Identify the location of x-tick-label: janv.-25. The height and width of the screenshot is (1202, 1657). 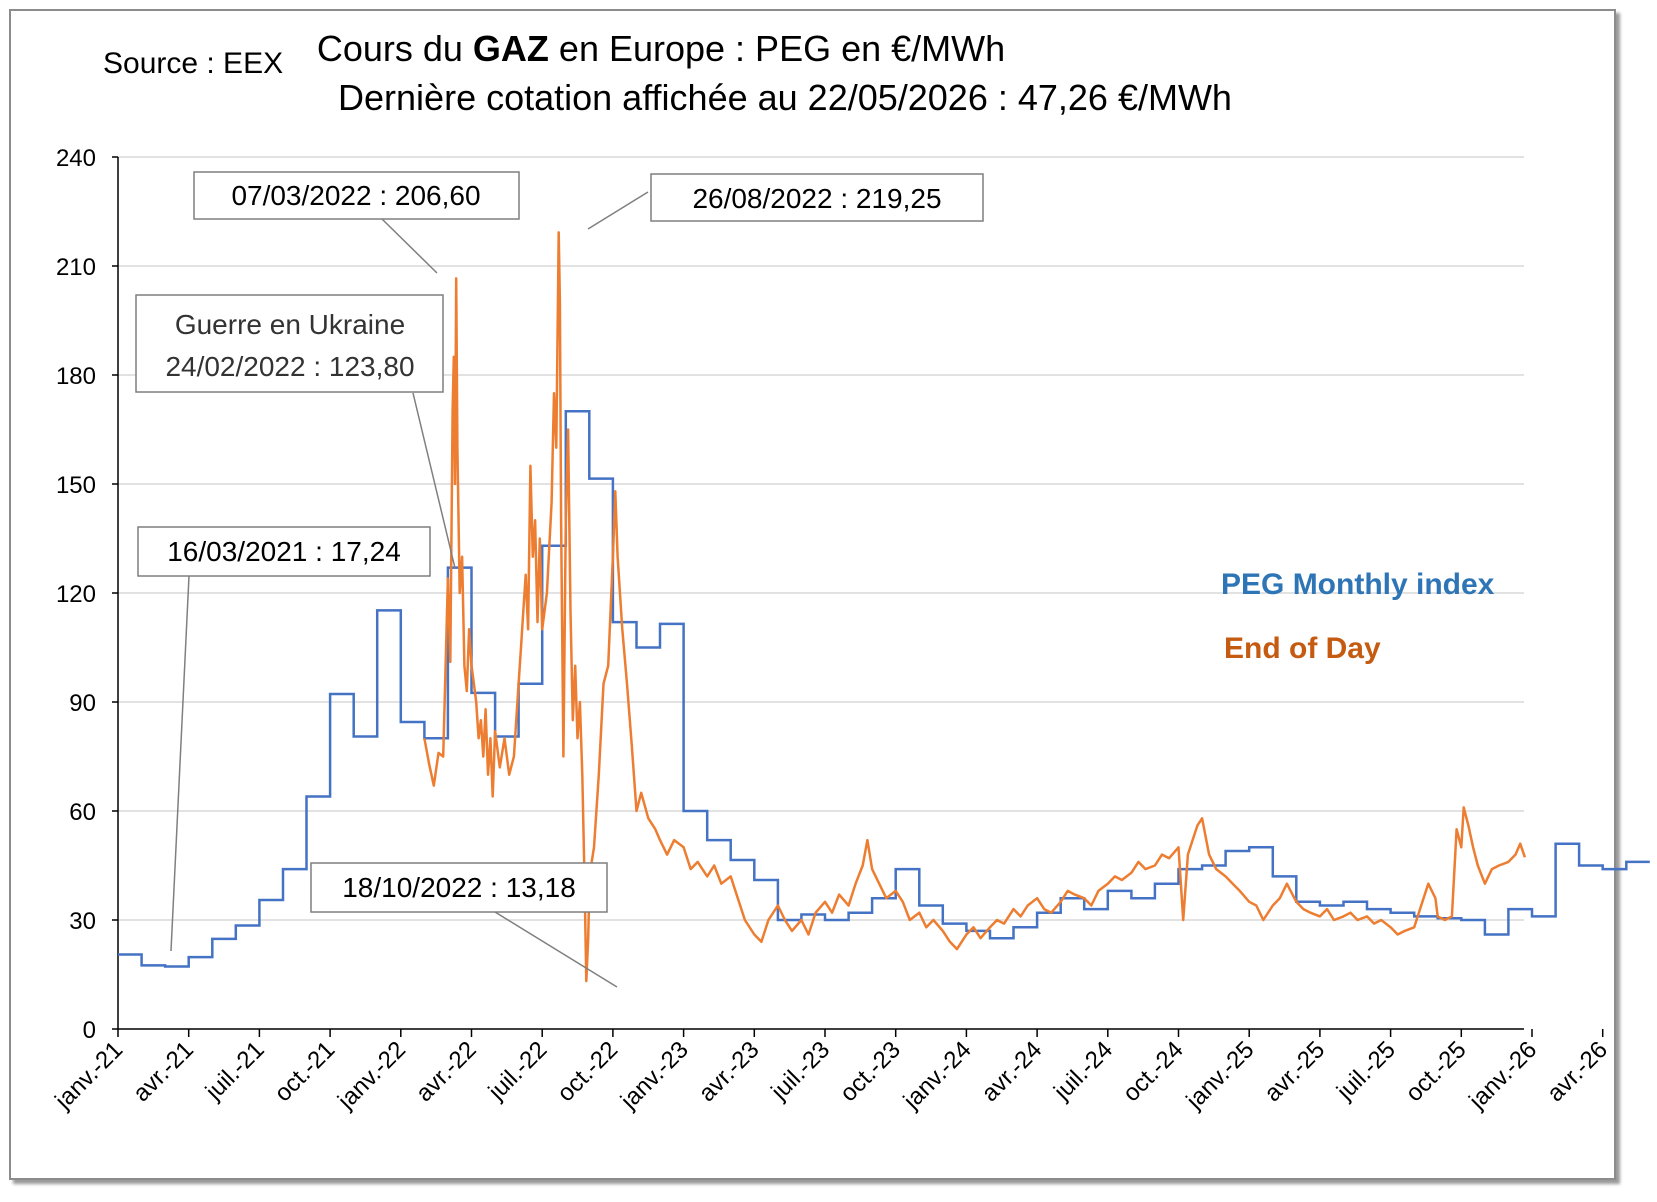
(1220, 1075).